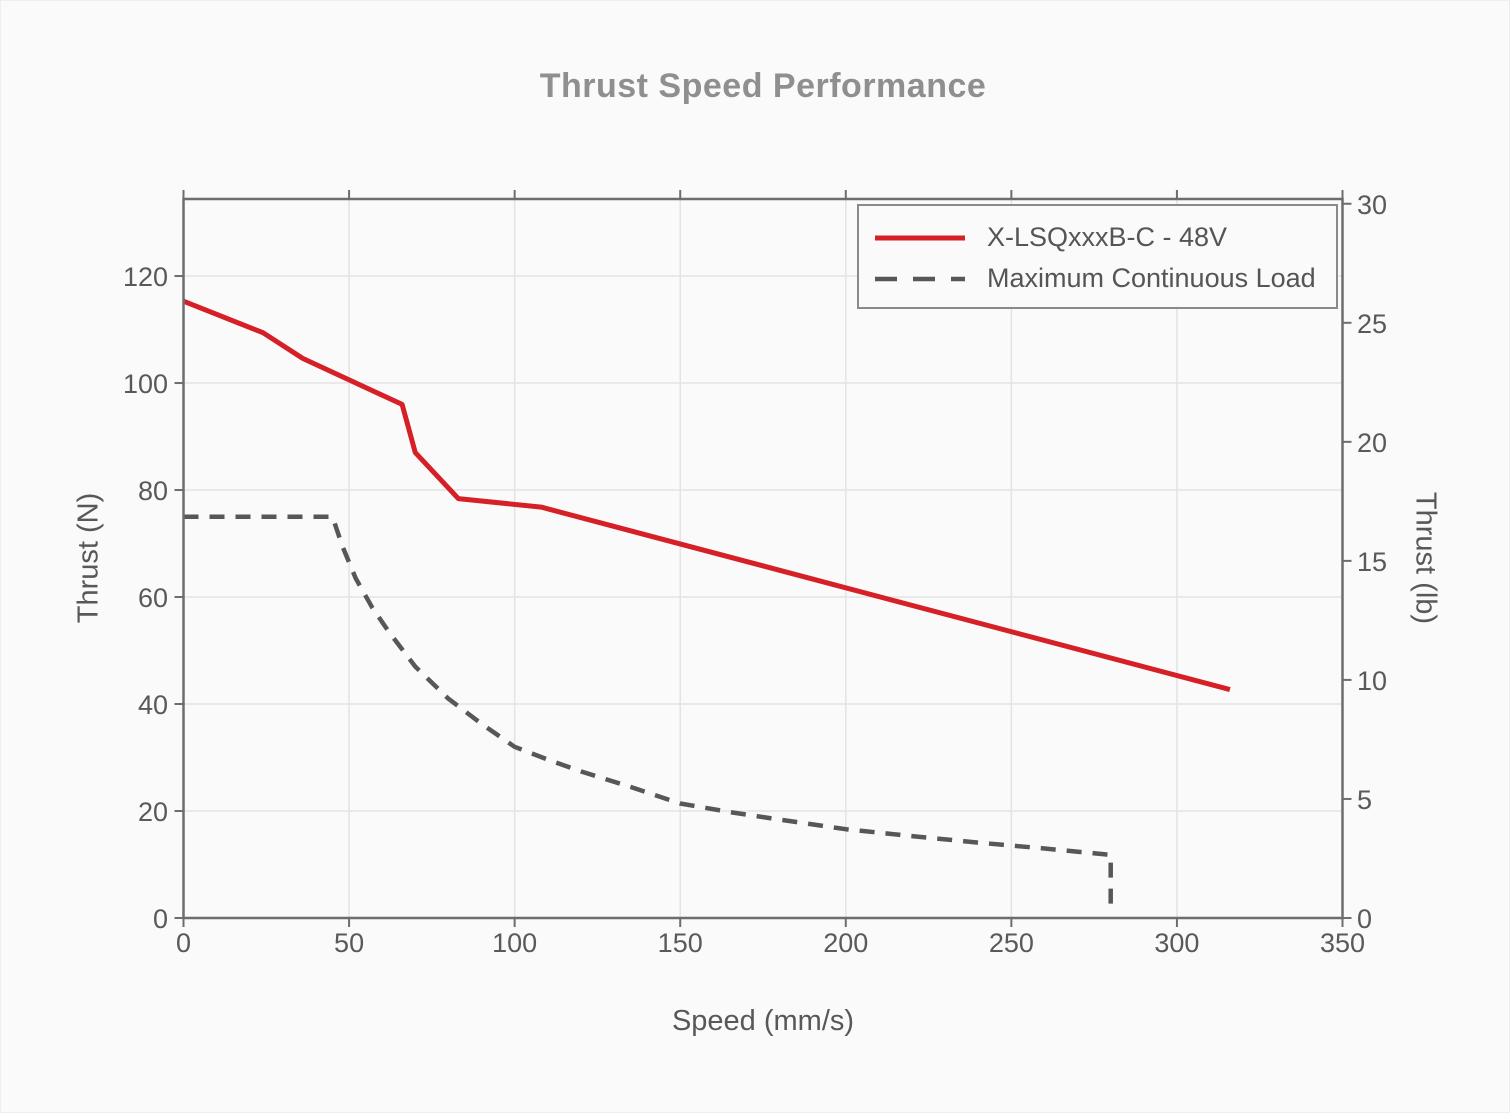 The image size is (1510, 1113). I want to click on y-axis-label-left: Thrust (N), so click(88, 558).